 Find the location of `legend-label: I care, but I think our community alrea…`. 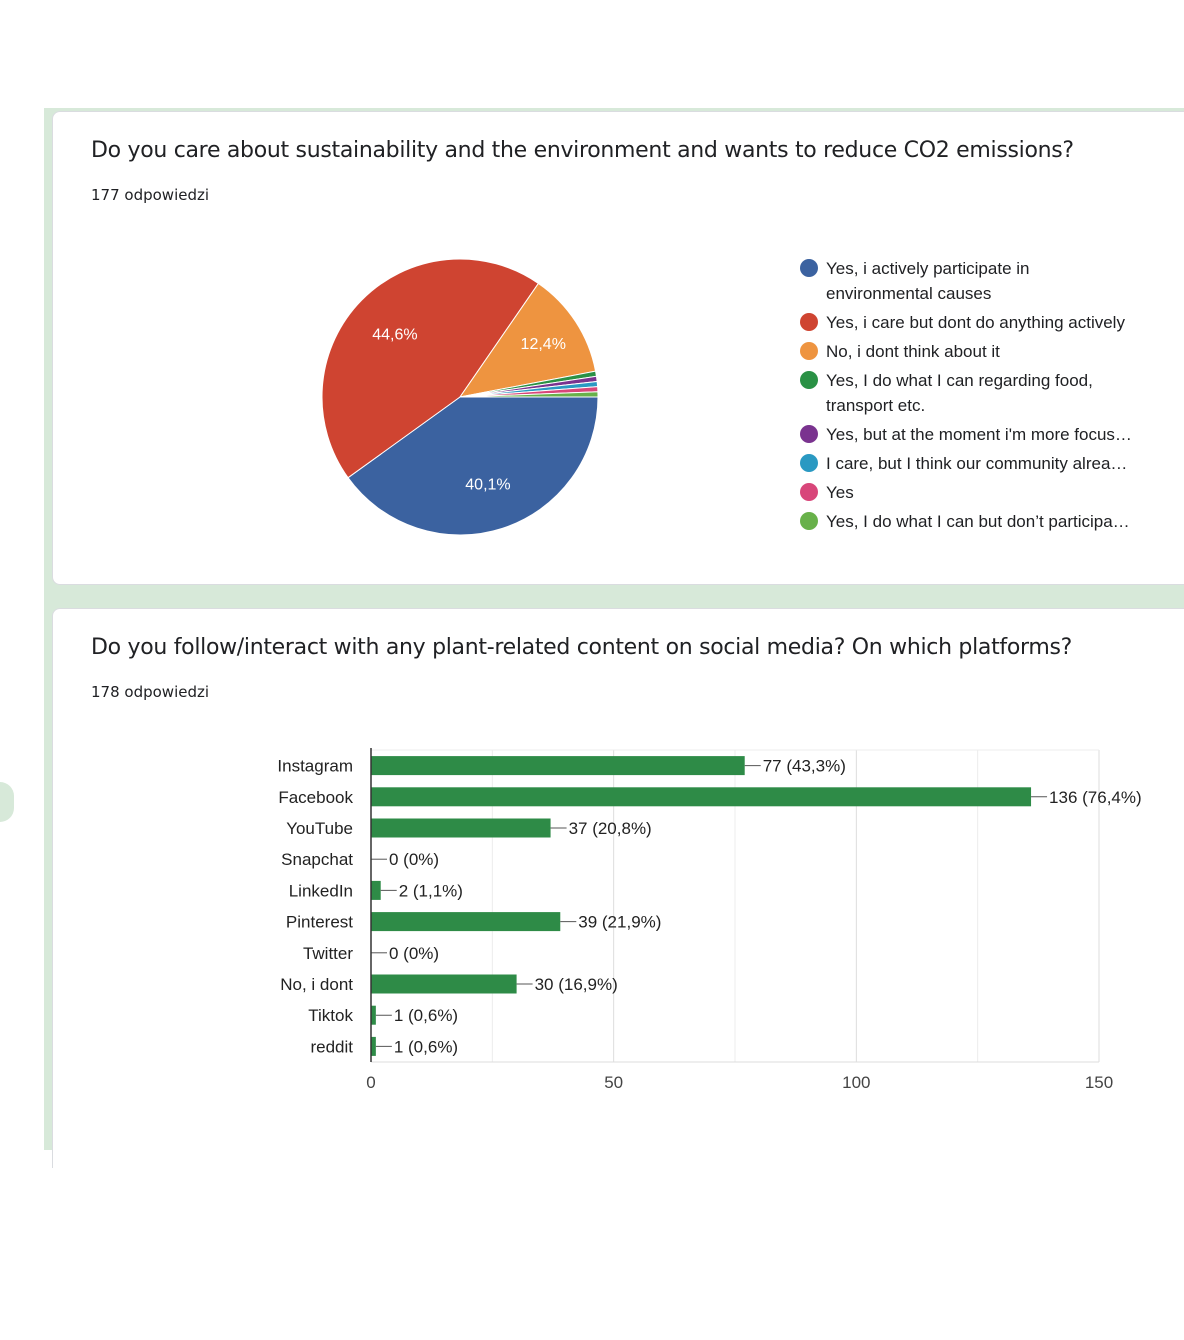

legend-label: I care, but I think our community alrea… is located at coordinates (976, 463).